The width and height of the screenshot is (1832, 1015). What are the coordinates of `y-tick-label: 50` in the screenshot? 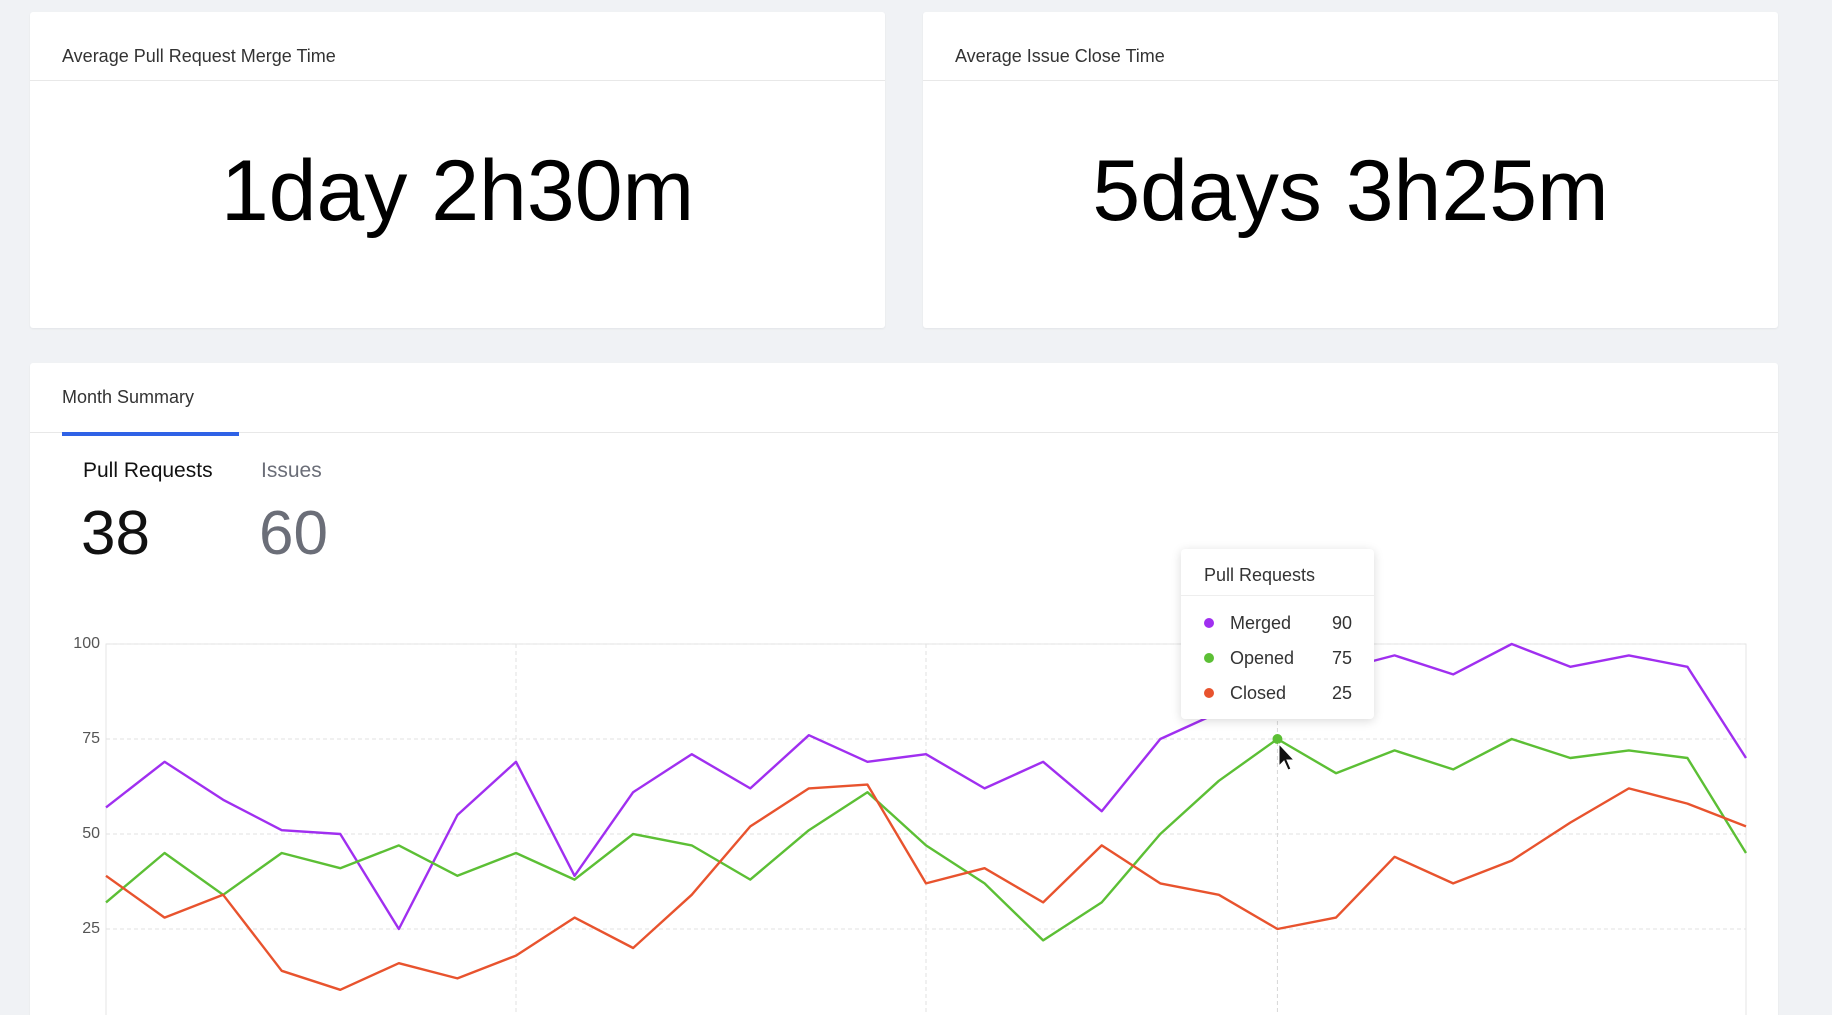 It's located at (91, 833).